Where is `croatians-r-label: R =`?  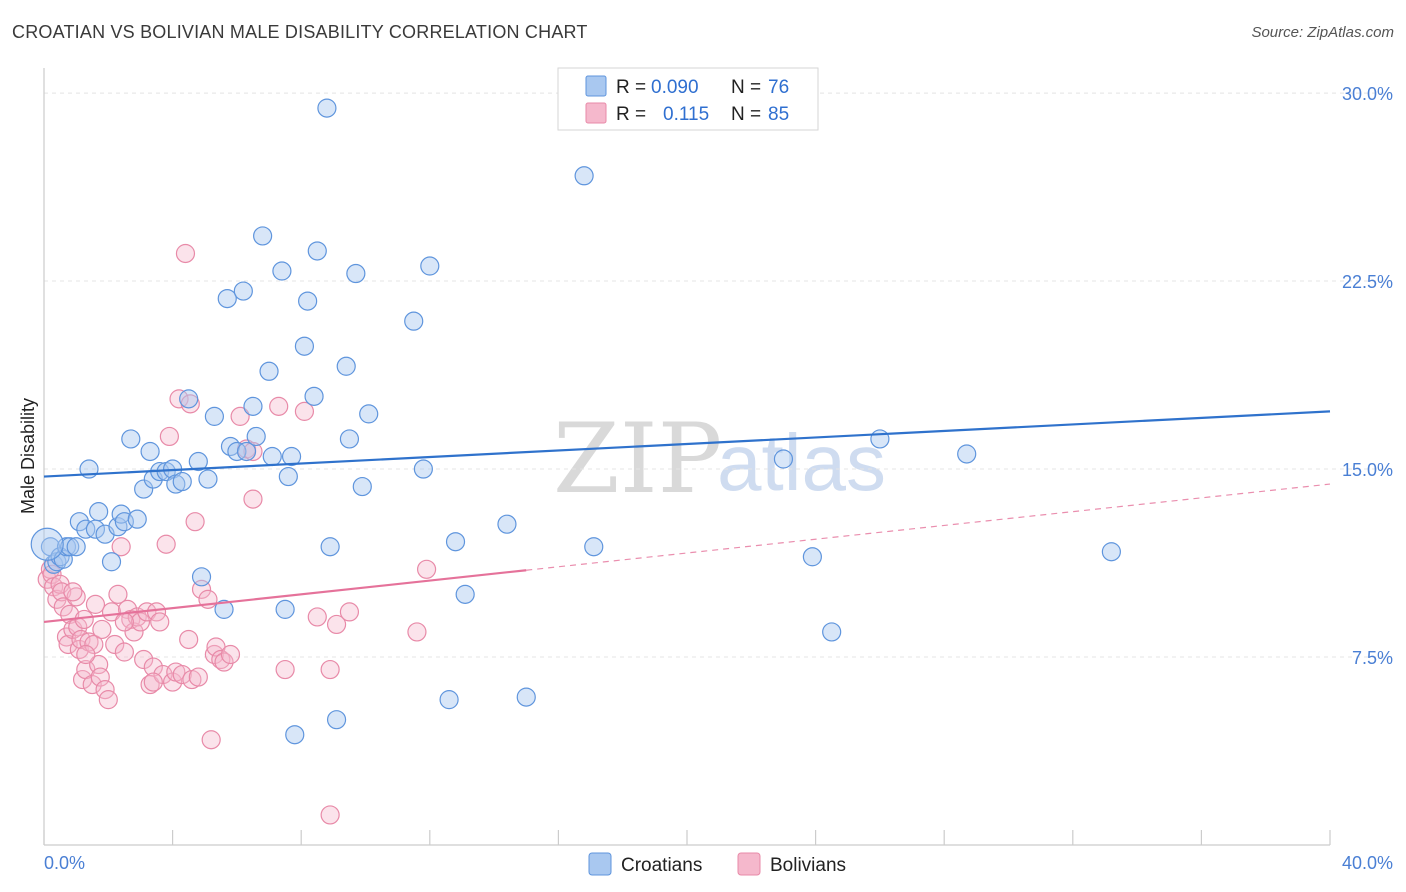
croatians-r-label: R = is located at coordinates (631, 87).